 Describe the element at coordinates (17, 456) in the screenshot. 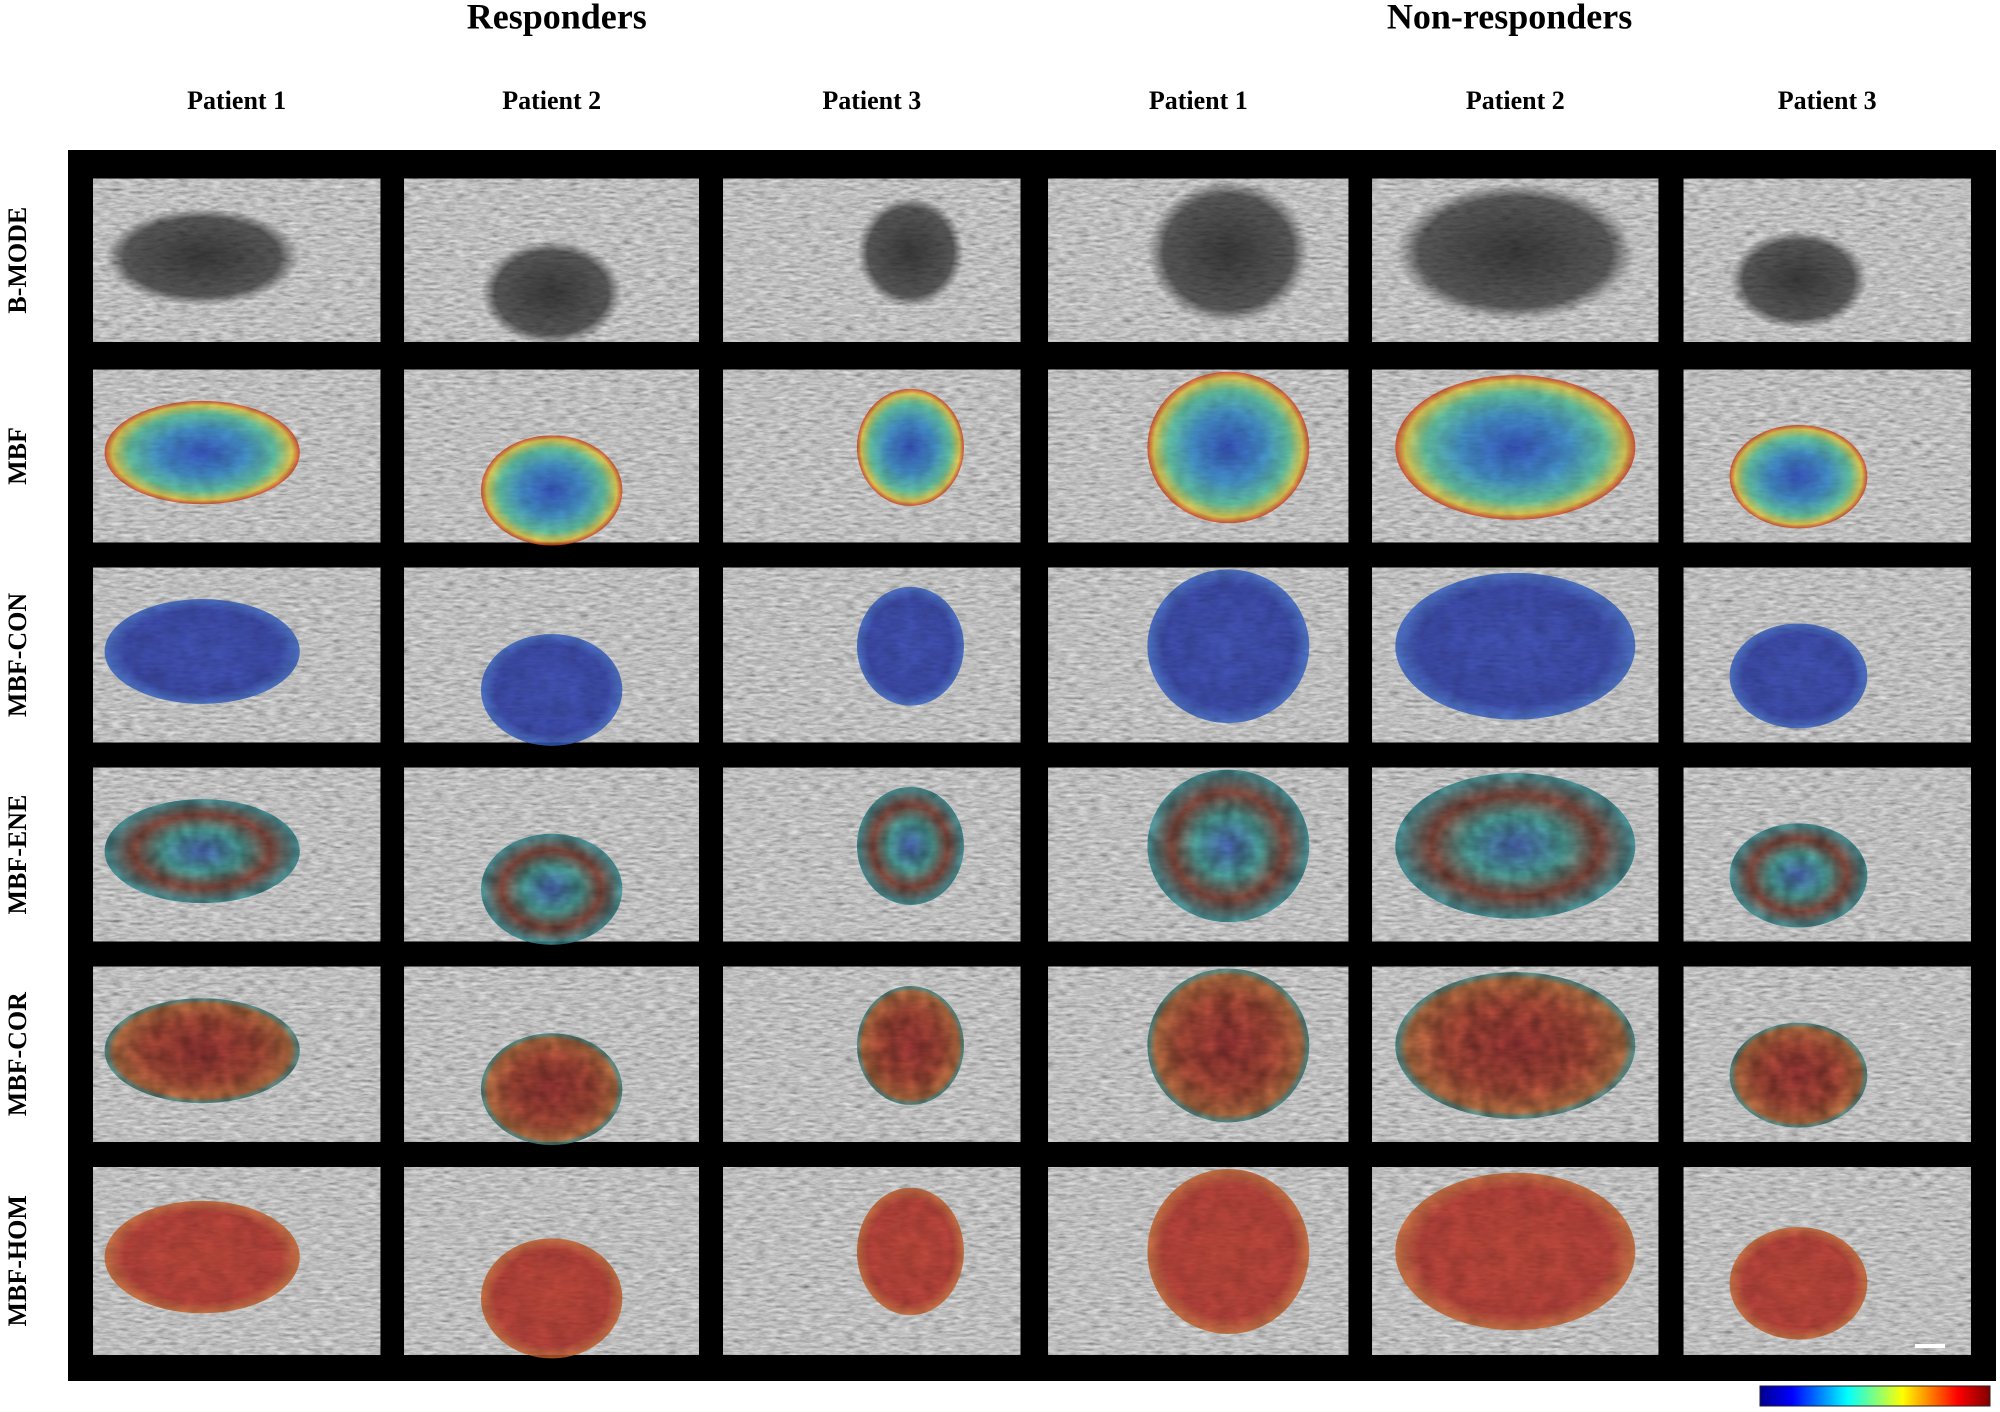

I see `row-label: MBF` at that location.